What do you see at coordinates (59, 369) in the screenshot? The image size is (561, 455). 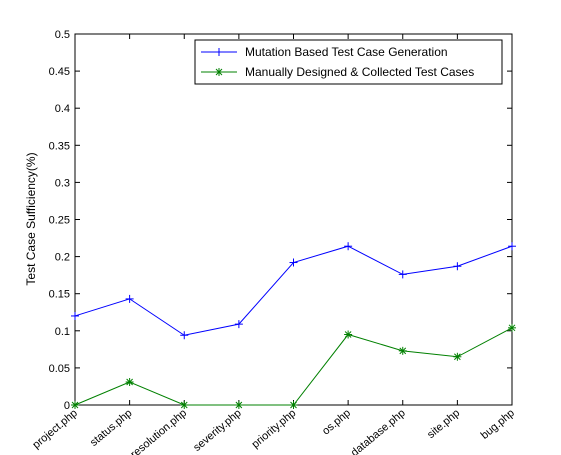 I see `y-tick-label: 0.05` at bounding box center [59, 369].